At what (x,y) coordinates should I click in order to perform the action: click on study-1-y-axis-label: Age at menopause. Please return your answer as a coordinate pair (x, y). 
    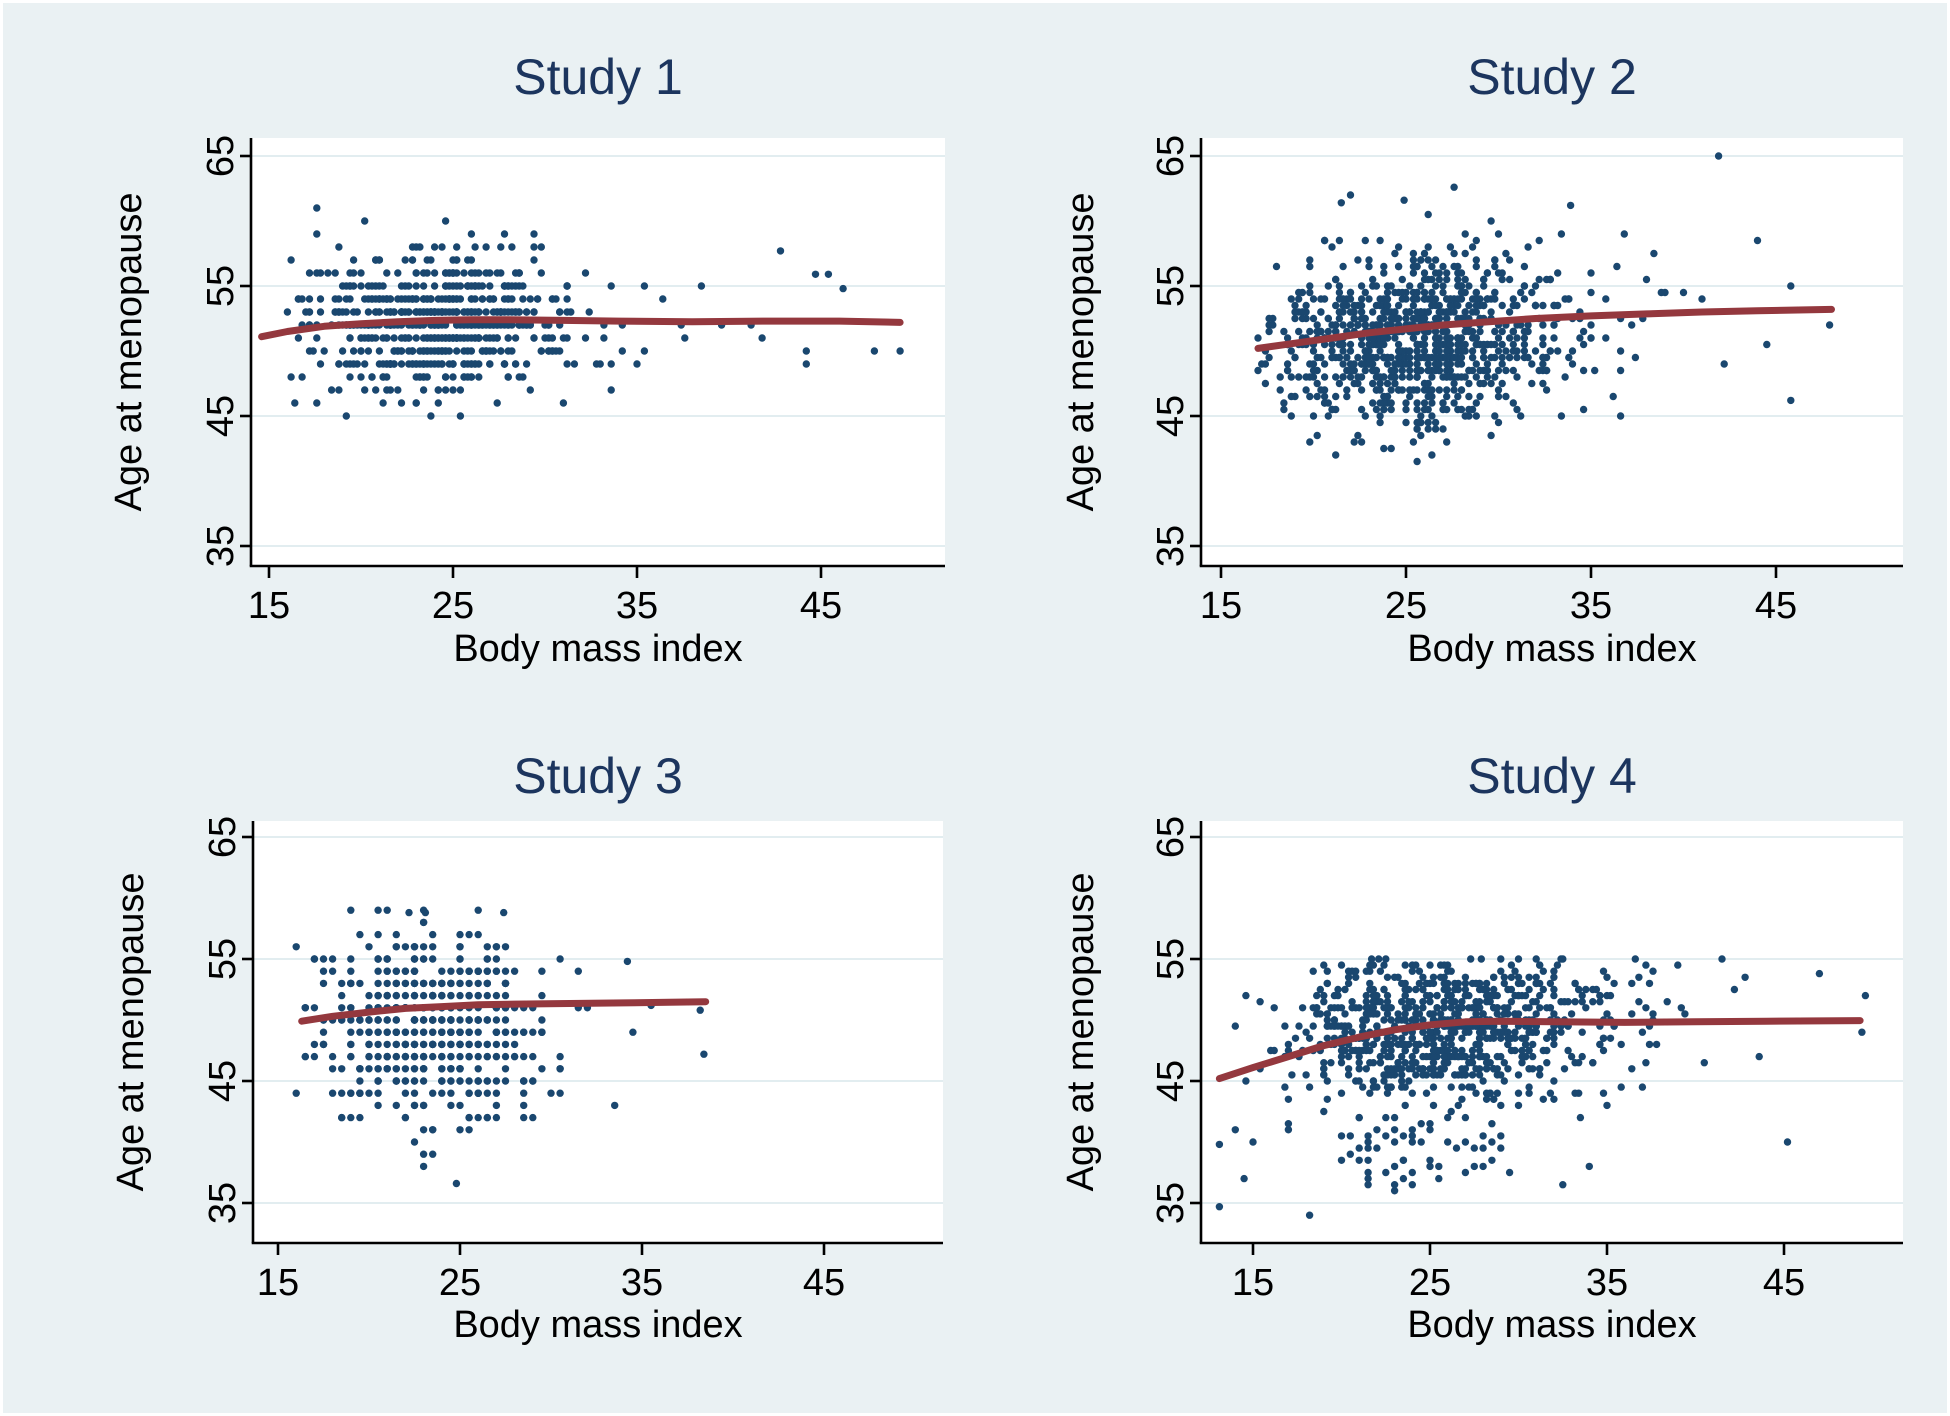
    Looking at the image, I should click on (129, 352).